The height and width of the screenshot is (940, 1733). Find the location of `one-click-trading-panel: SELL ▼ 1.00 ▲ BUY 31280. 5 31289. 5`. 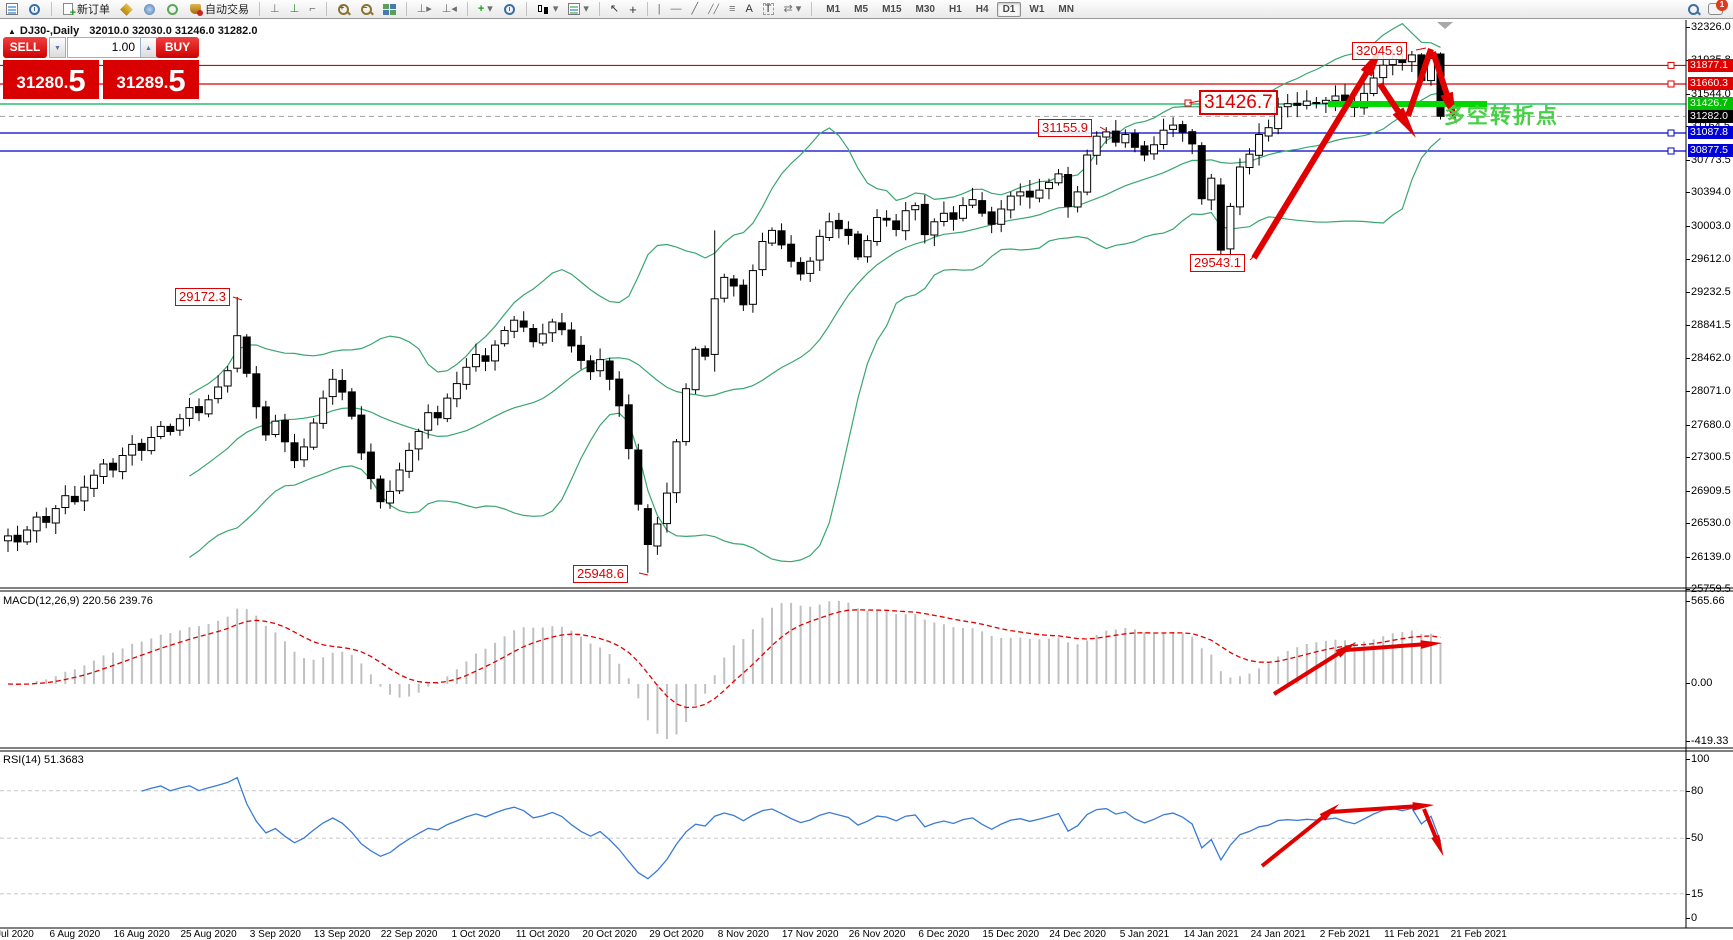

one-click-trading-panel: SELL ▼ 1.00 ▲ BUY 31280. 5 31289. 5 is located at coordinates (101, 68).